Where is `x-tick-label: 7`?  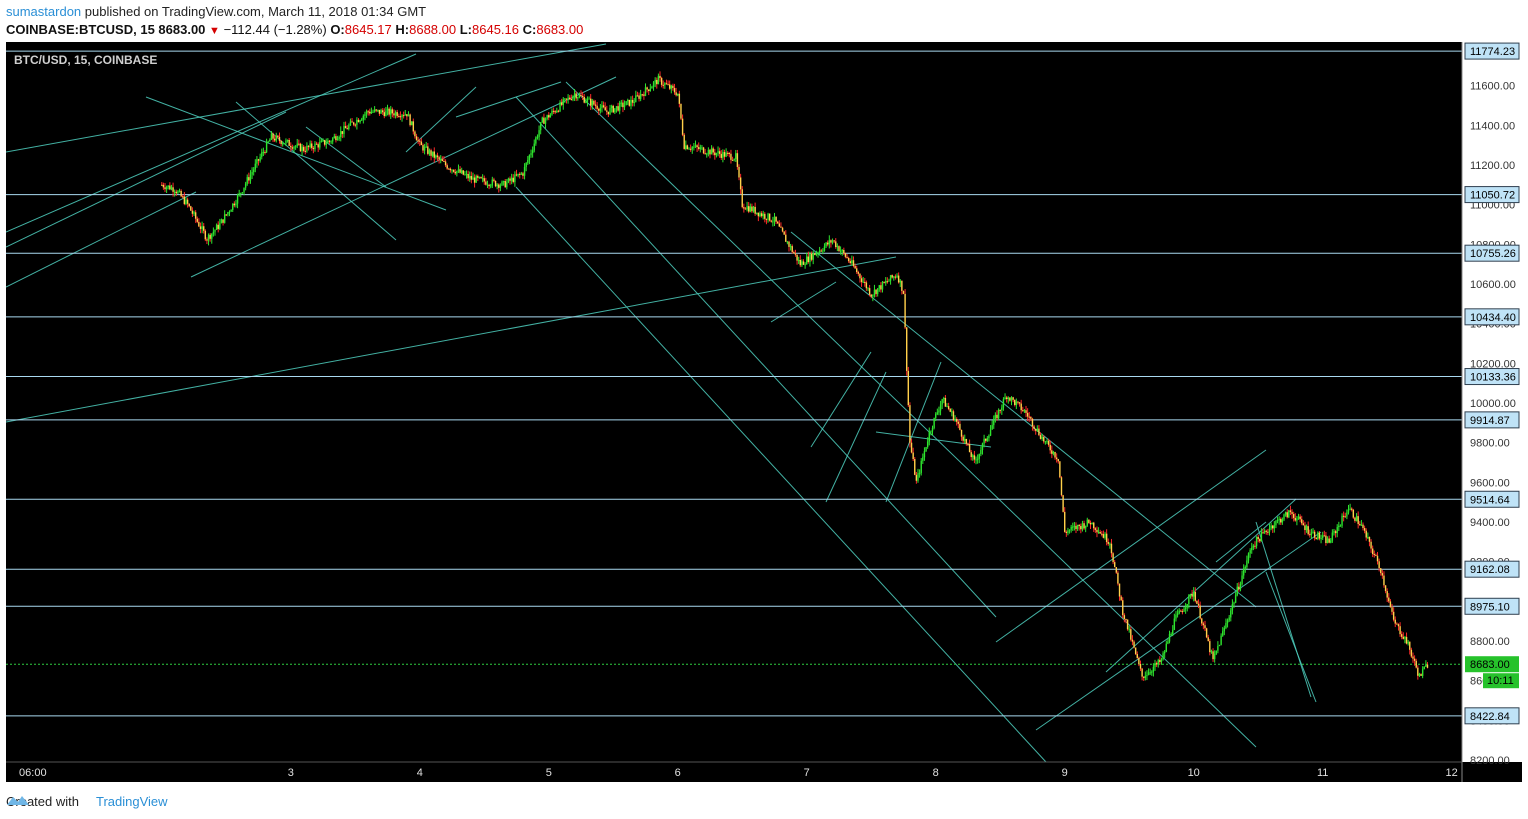 x-tick-label: 7 is located at coordinates (807, 773).